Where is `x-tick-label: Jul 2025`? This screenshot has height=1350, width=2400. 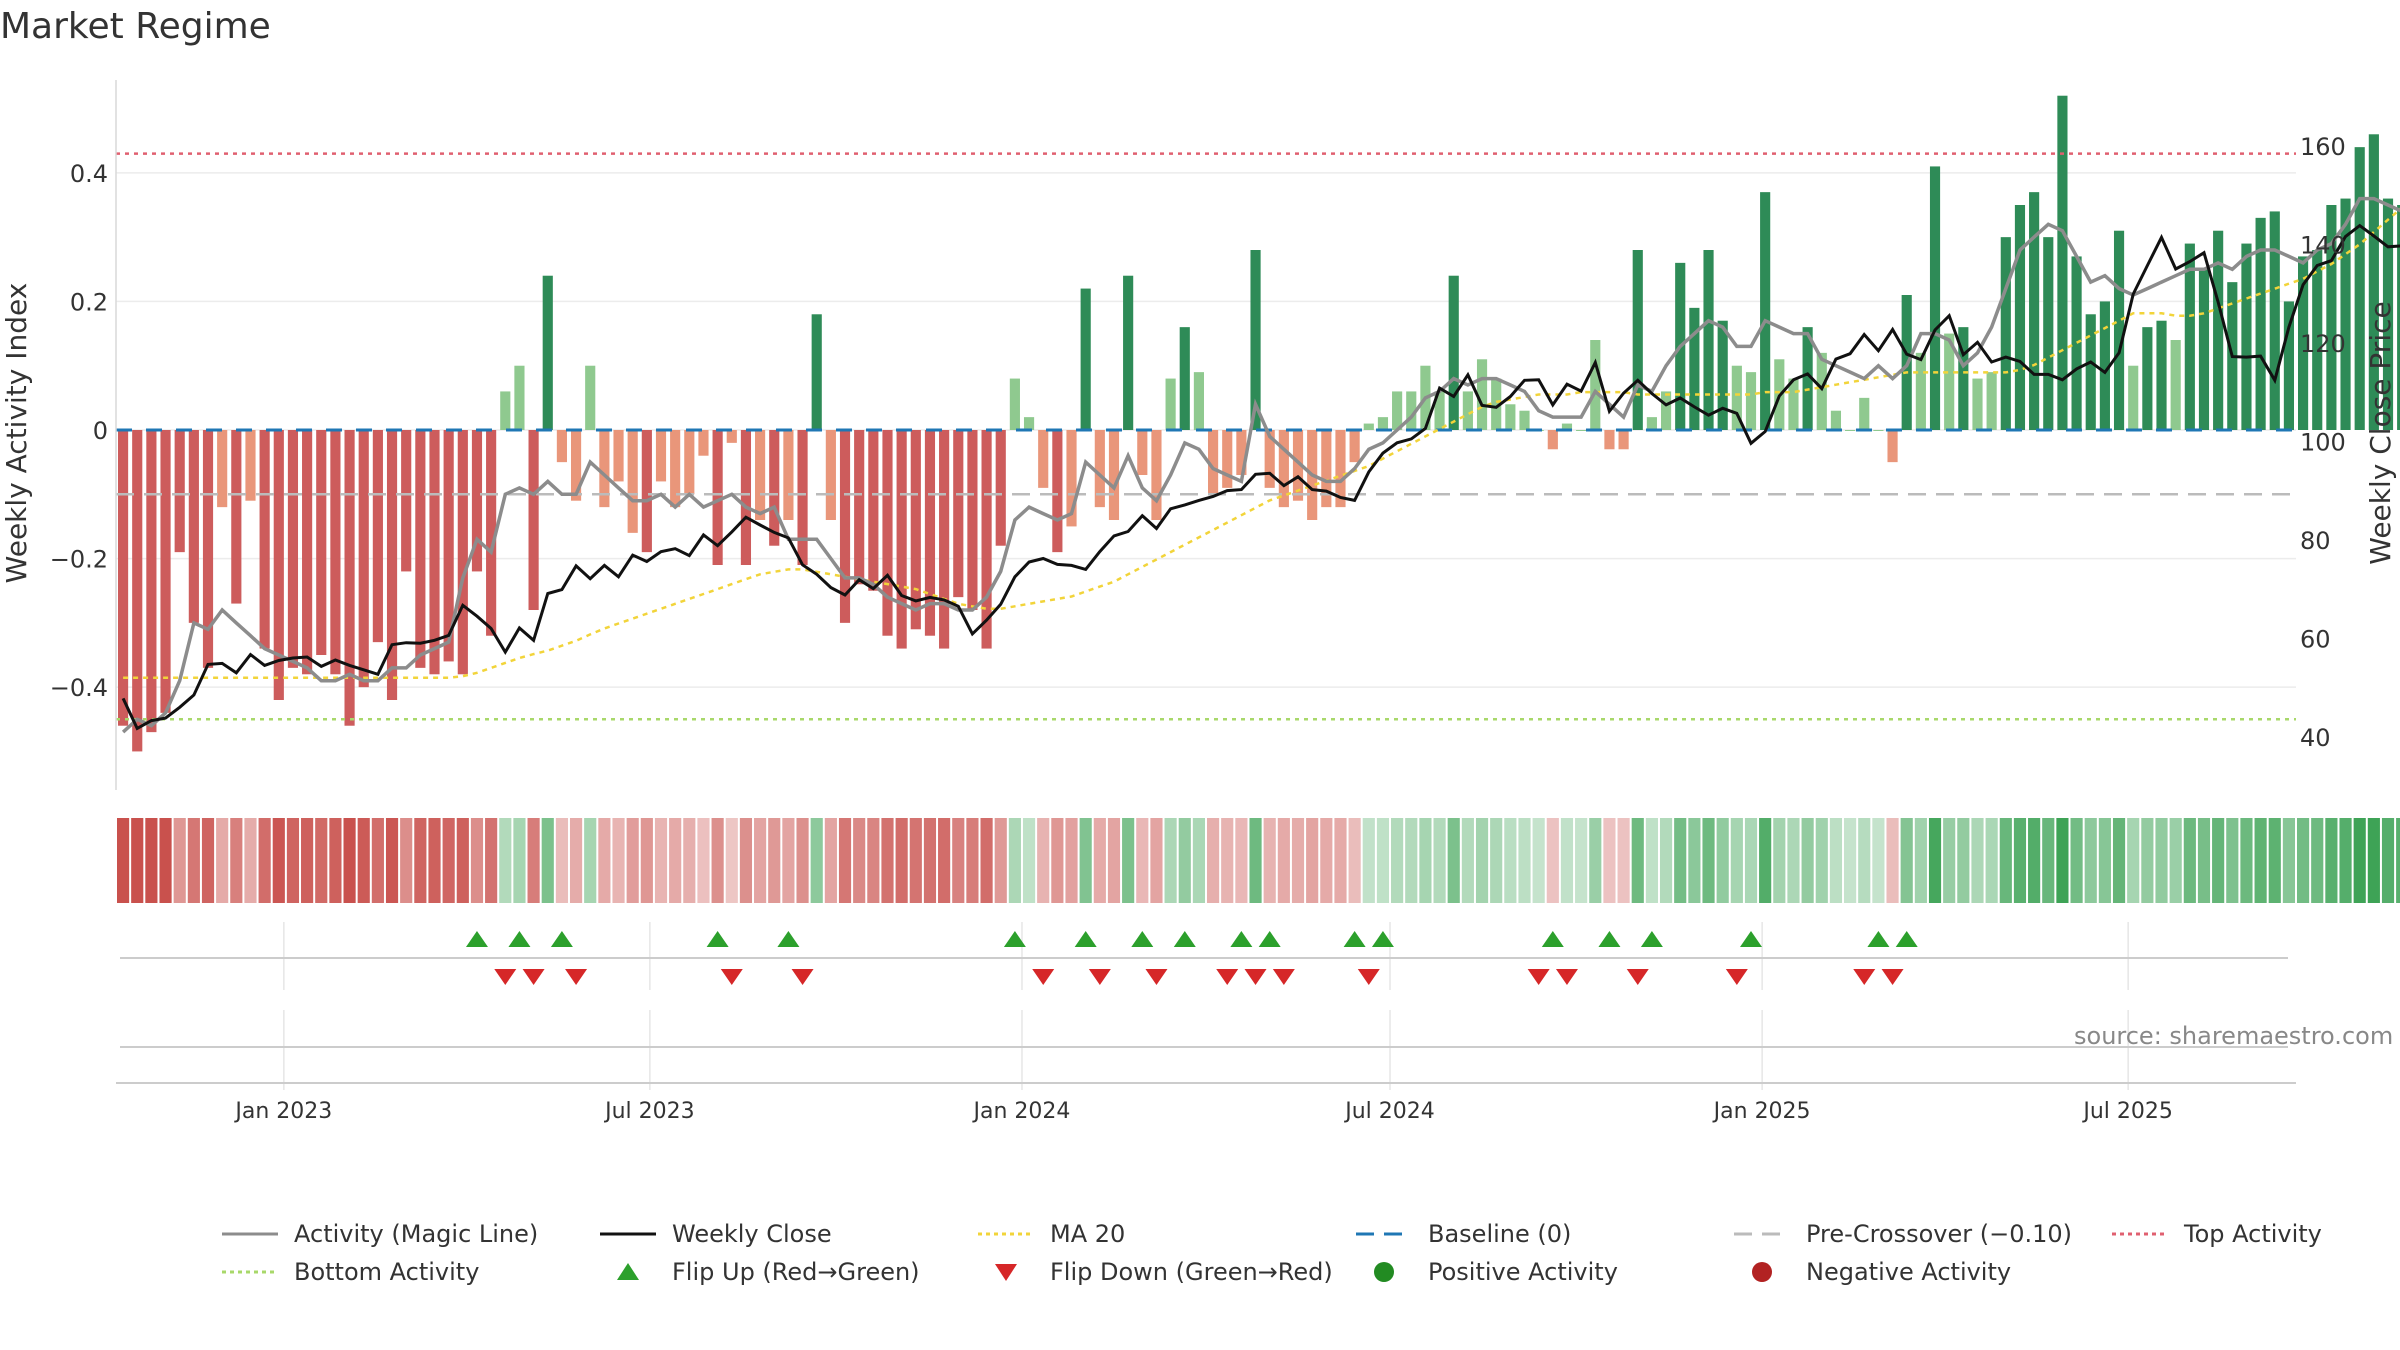 x-tick-label: Jul 2025 is located at coordinates (2127, 1111).